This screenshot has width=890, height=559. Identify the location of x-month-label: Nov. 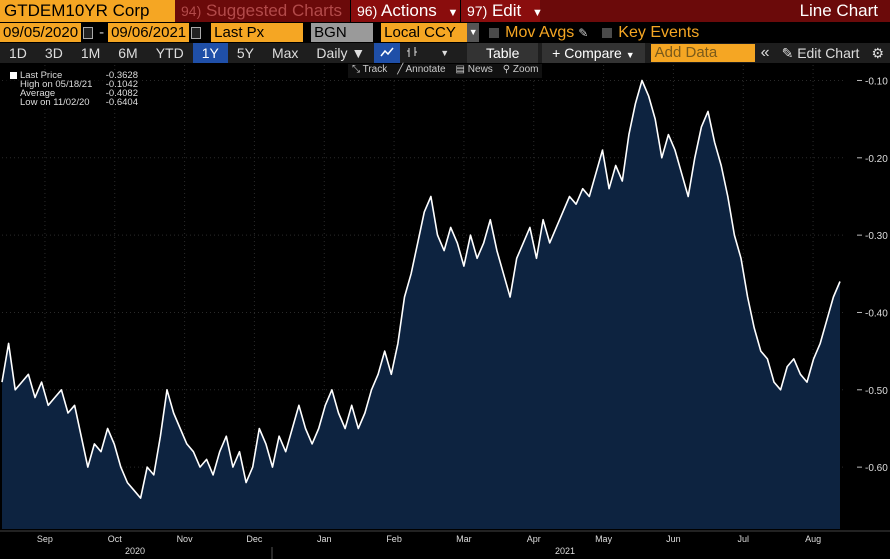
(185, 539).